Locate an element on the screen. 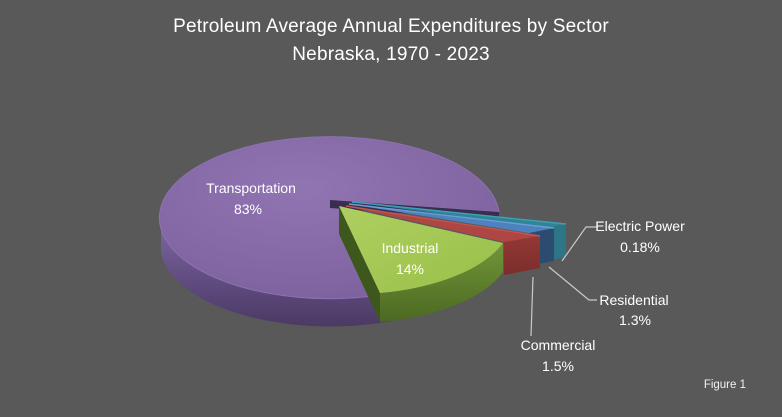 This screenshot has height=417, width=782. pie-slice-residential-edge is located at coordinates (451, 216).